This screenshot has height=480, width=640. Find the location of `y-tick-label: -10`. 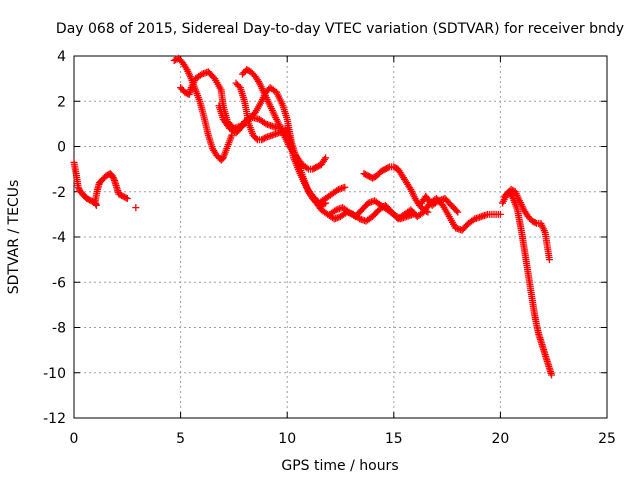

y-tick-label: -10 is located at coordinates (54, 374).